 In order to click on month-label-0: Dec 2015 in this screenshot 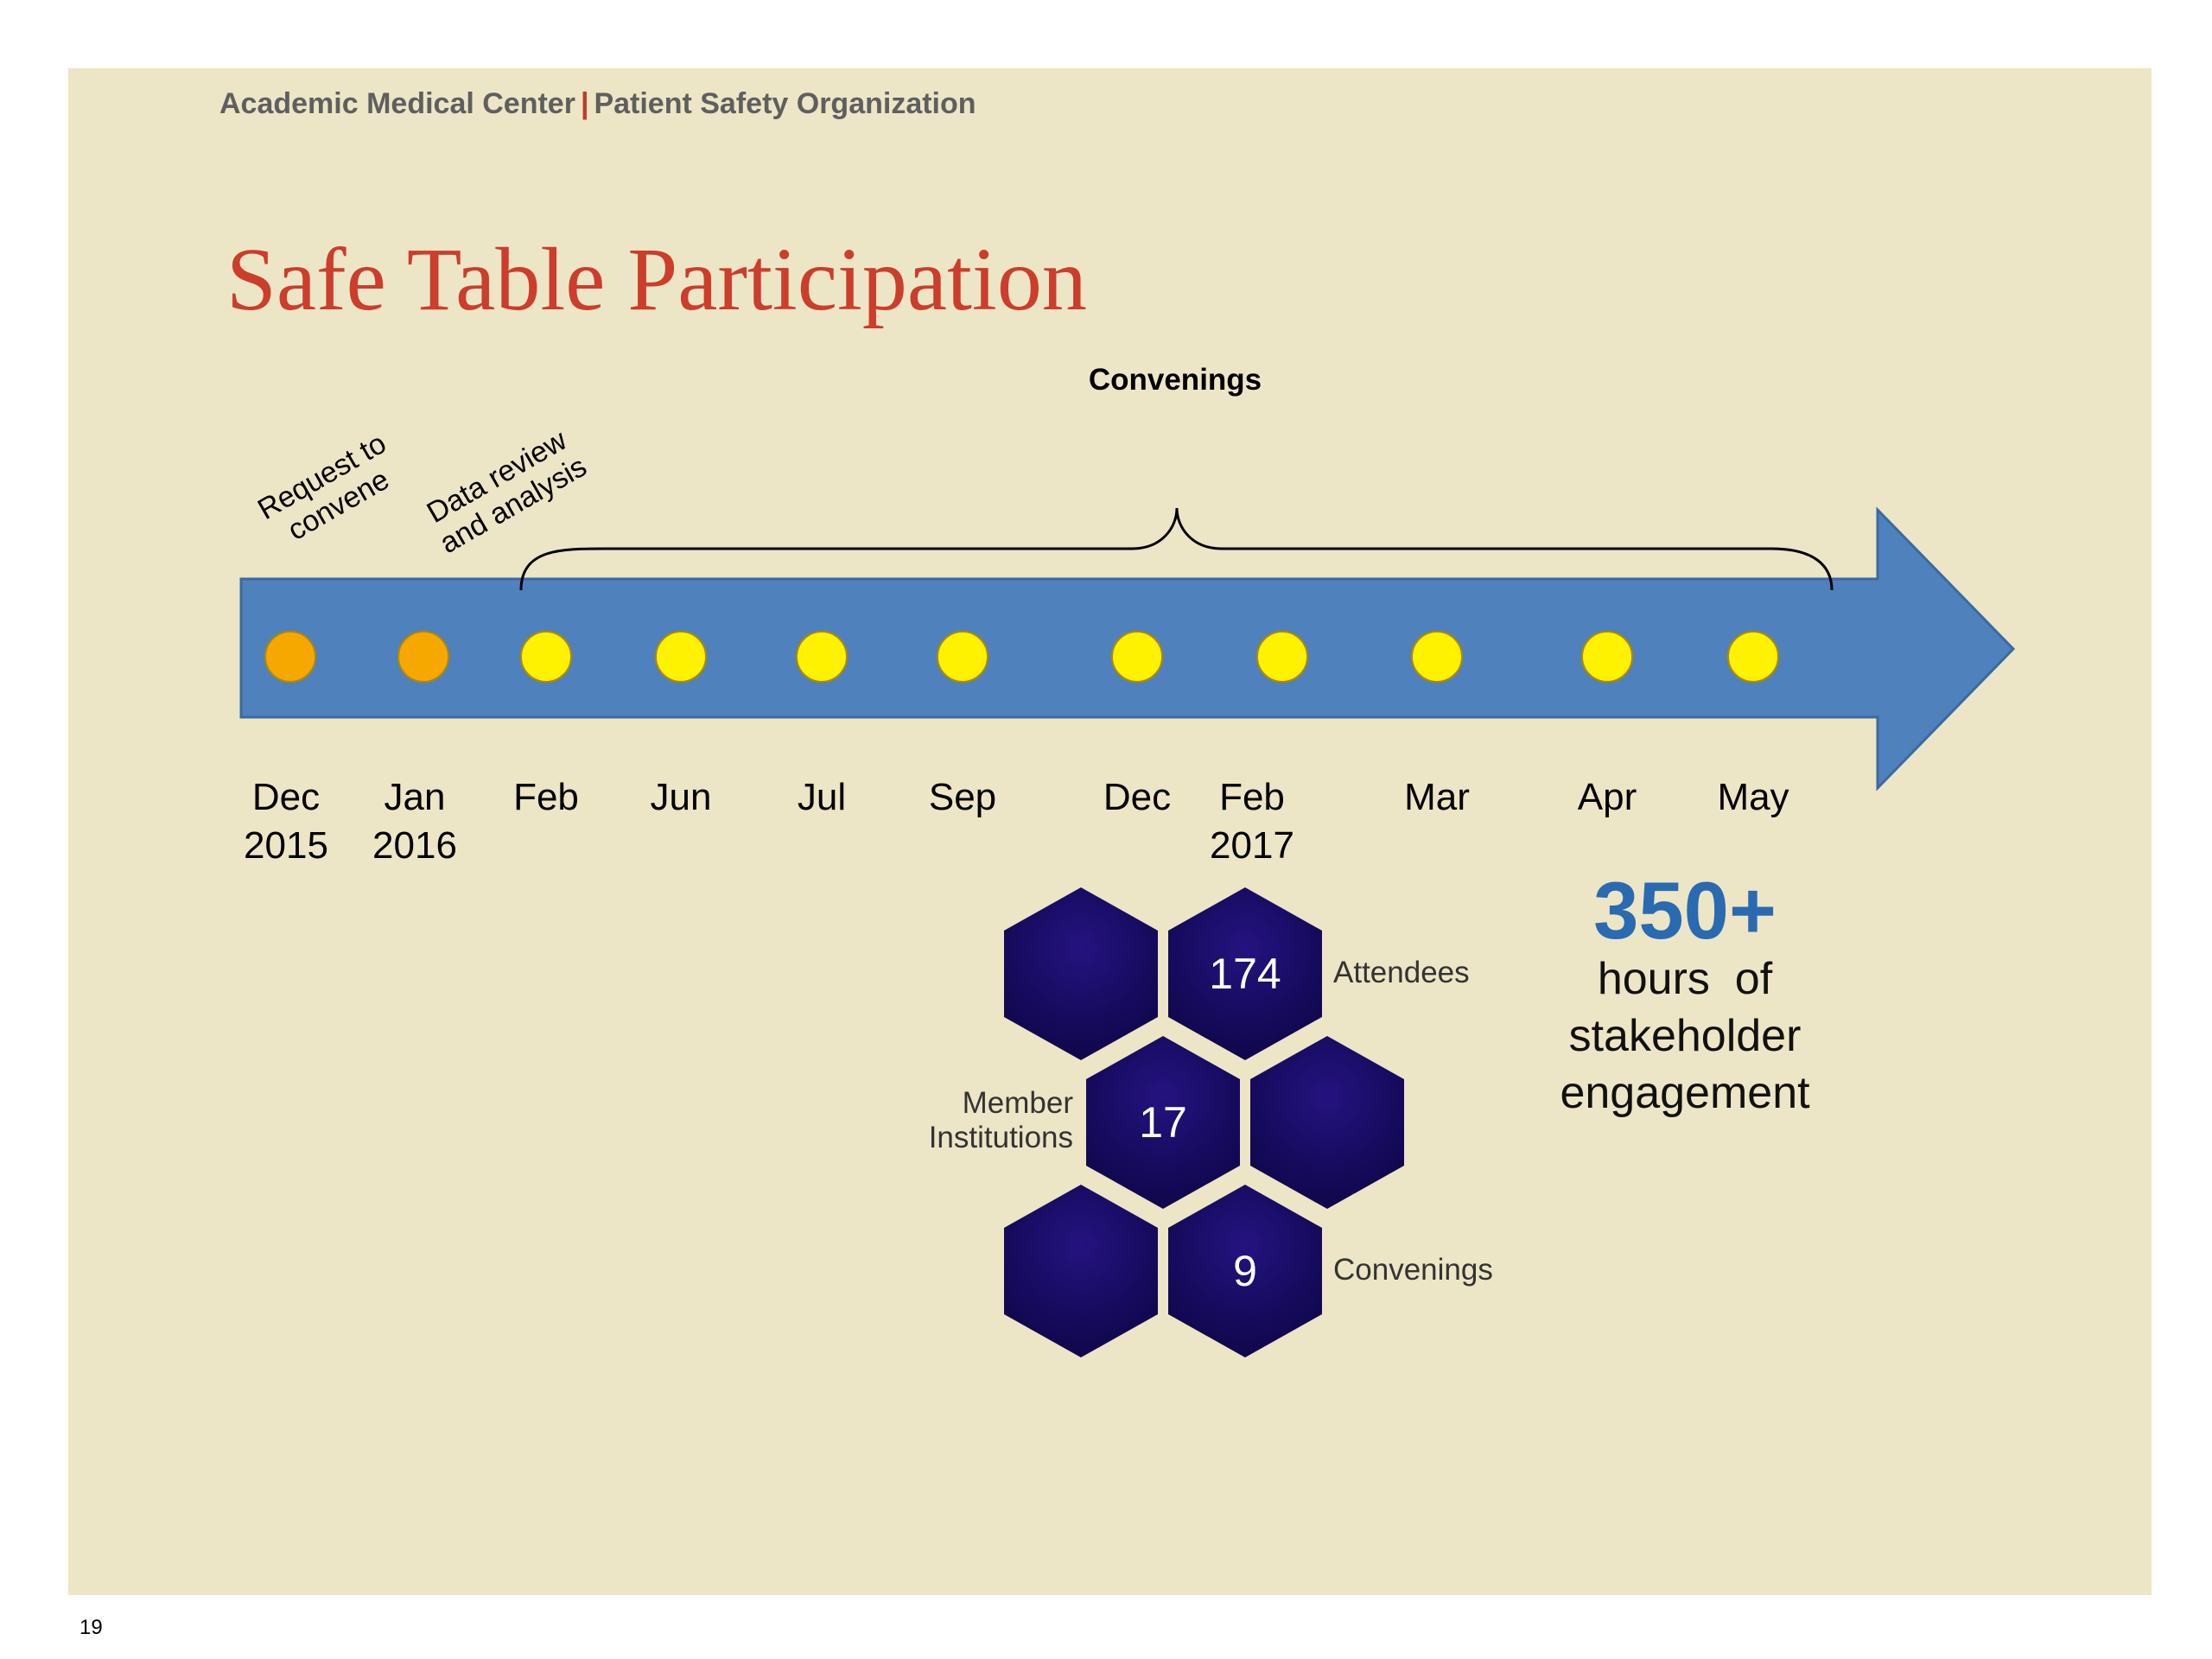, I will do `click(286, 821)`.